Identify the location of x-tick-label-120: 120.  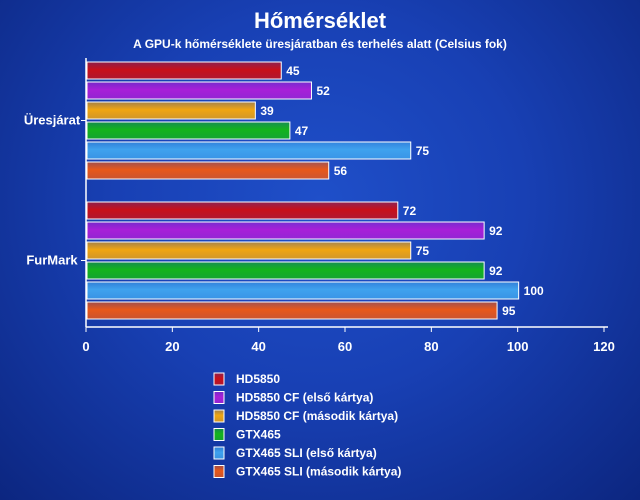
(604, 346).